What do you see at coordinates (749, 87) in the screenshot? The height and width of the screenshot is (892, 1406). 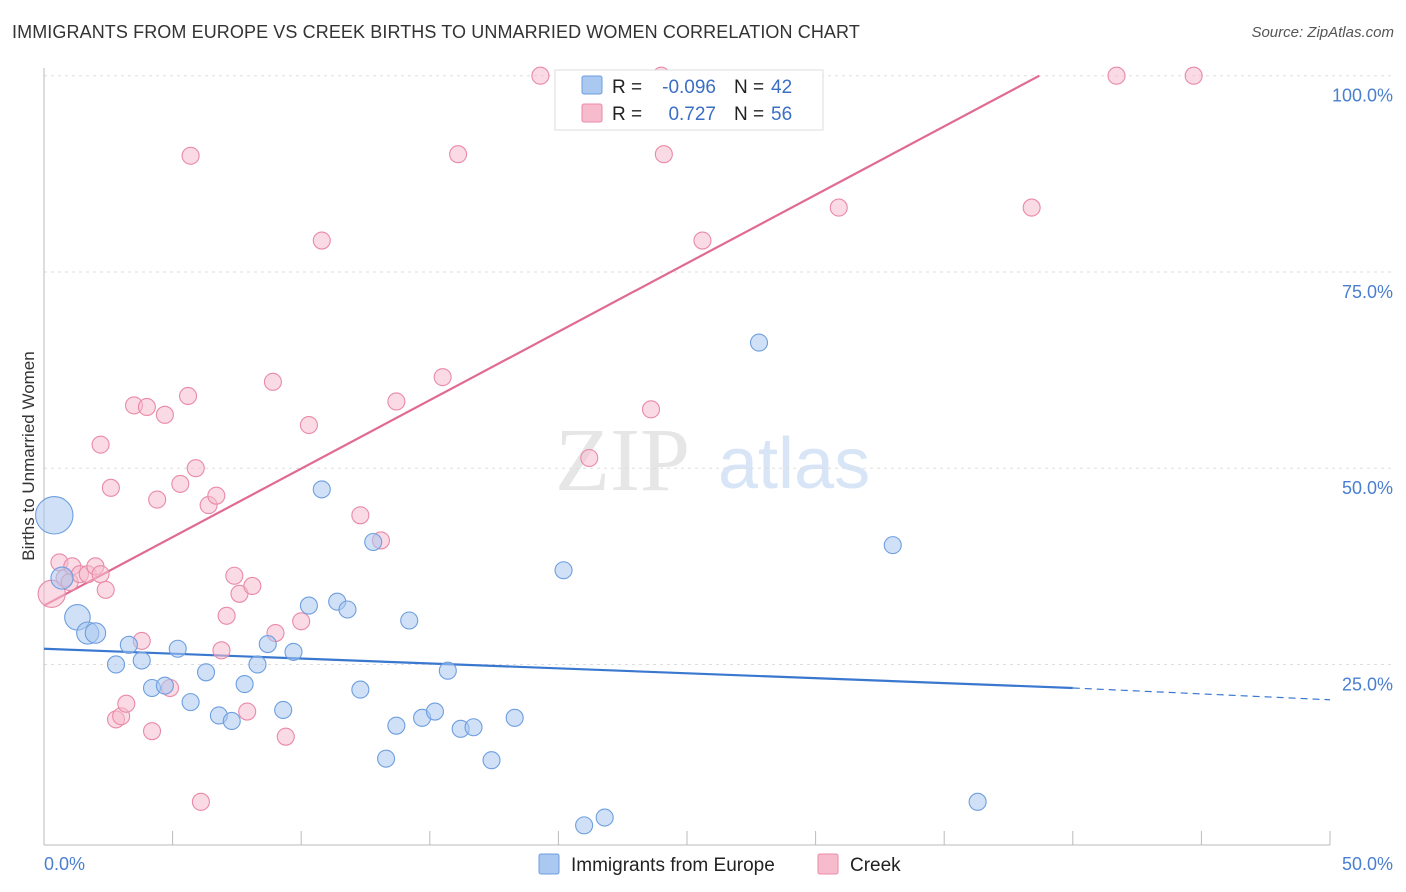 I see `legend-europe-n-label: N =` at bounding box center [749, 87].